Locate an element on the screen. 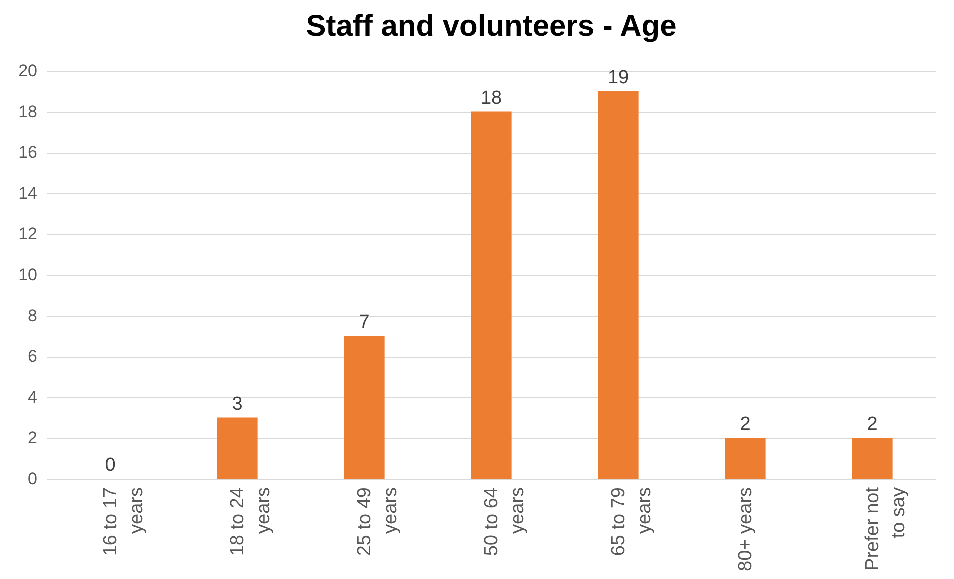 The height and width of the screenshot is (579, 954). y-tick-label: 18 is located at coordinates (28, 112).